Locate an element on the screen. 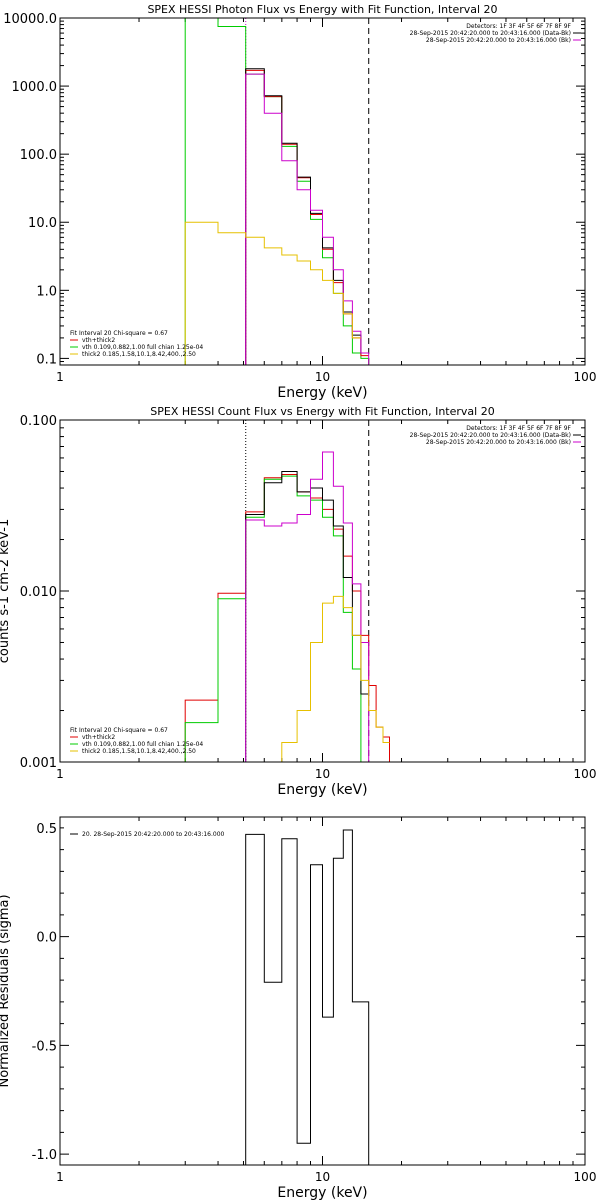 The height and width of the screenshot is (1204, 600). y-tick-label: 0.100 is located at coordinates (38, 421).